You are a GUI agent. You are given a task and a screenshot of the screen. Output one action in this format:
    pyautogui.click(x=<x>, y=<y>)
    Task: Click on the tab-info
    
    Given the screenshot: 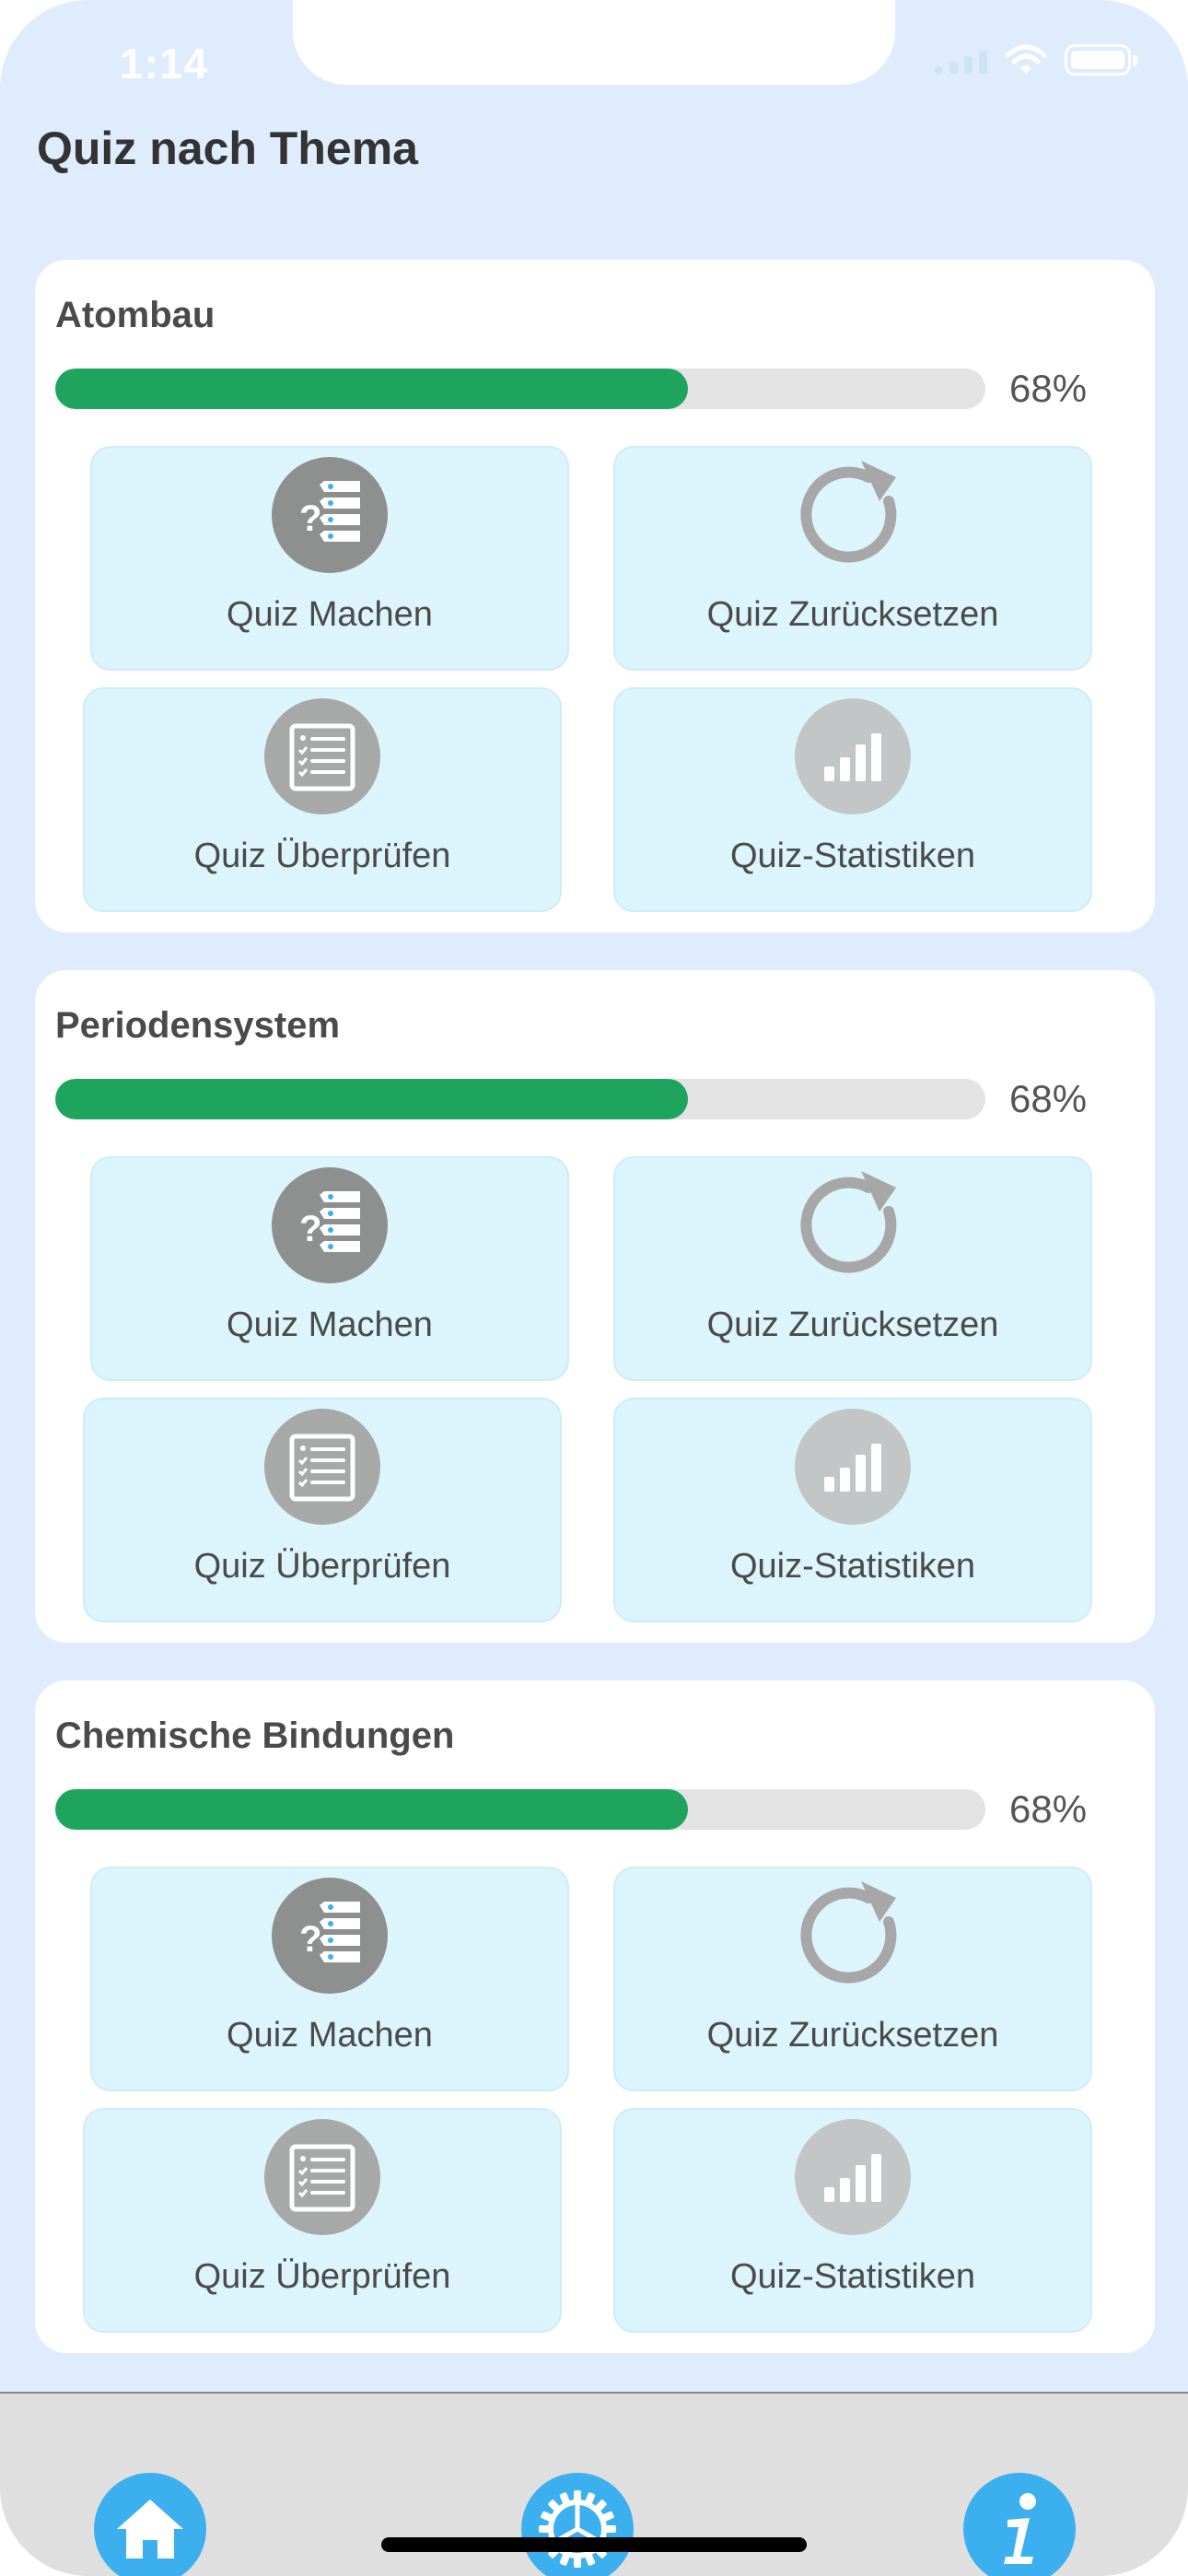 What is the action you would take?
    pyautogui.click(x=1019, y=2524)
    